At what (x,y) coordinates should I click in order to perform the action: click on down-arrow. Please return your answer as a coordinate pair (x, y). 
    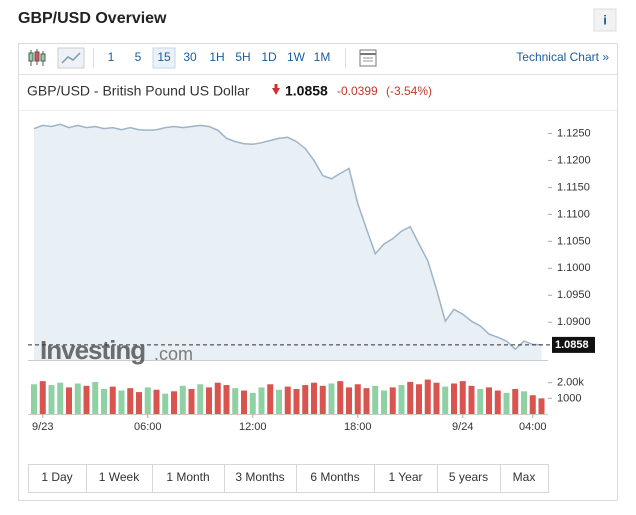
    Looking at the image, I should click on (276, 91).